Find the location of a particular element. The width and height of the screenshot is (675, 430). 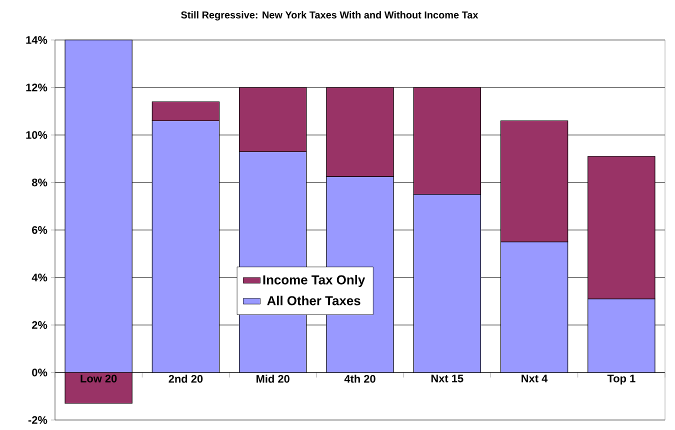

y-tick-label: 4% is located at coordinates (40, 278).